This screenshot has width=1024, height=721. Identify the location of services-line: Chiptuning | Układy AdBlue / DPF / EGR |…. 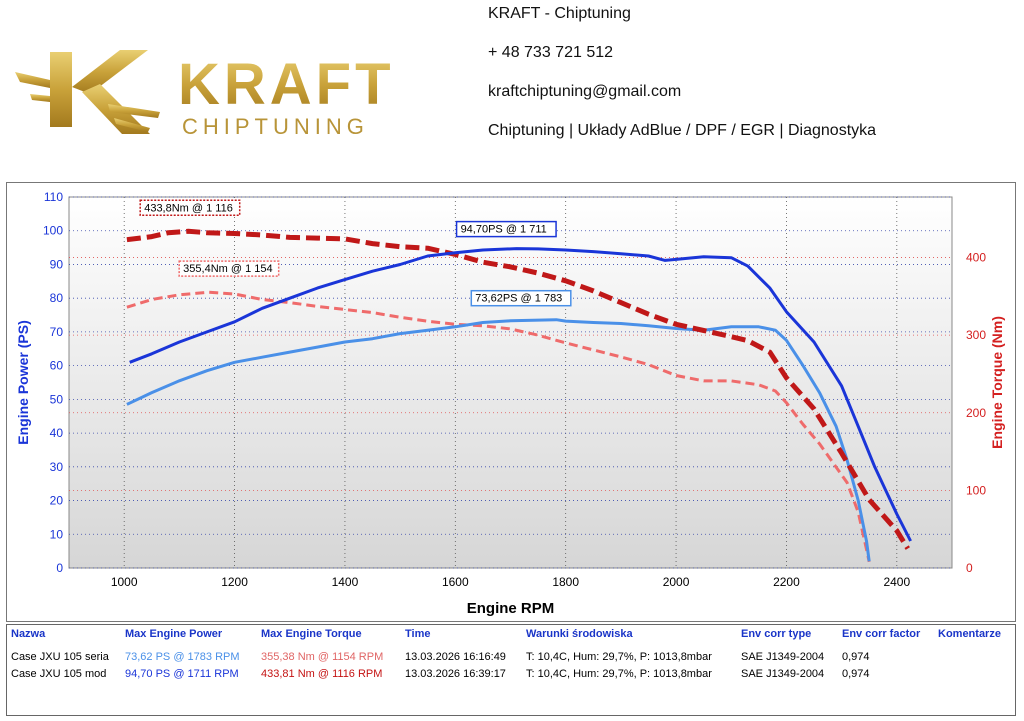
(682, 130).